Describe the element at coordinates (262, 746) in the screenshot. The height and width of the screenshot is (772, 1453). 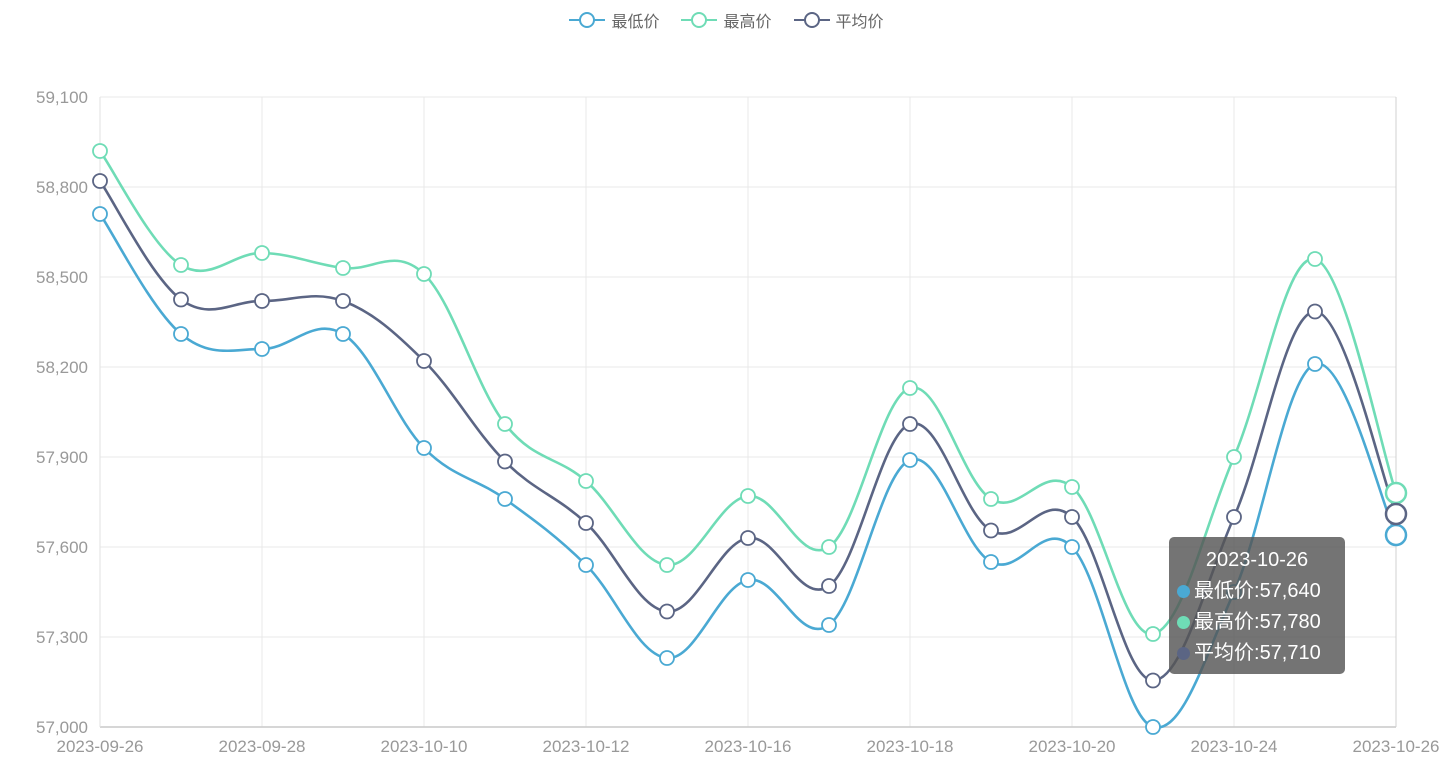
I see `x-tick-label: 2023-09-28` at that location.